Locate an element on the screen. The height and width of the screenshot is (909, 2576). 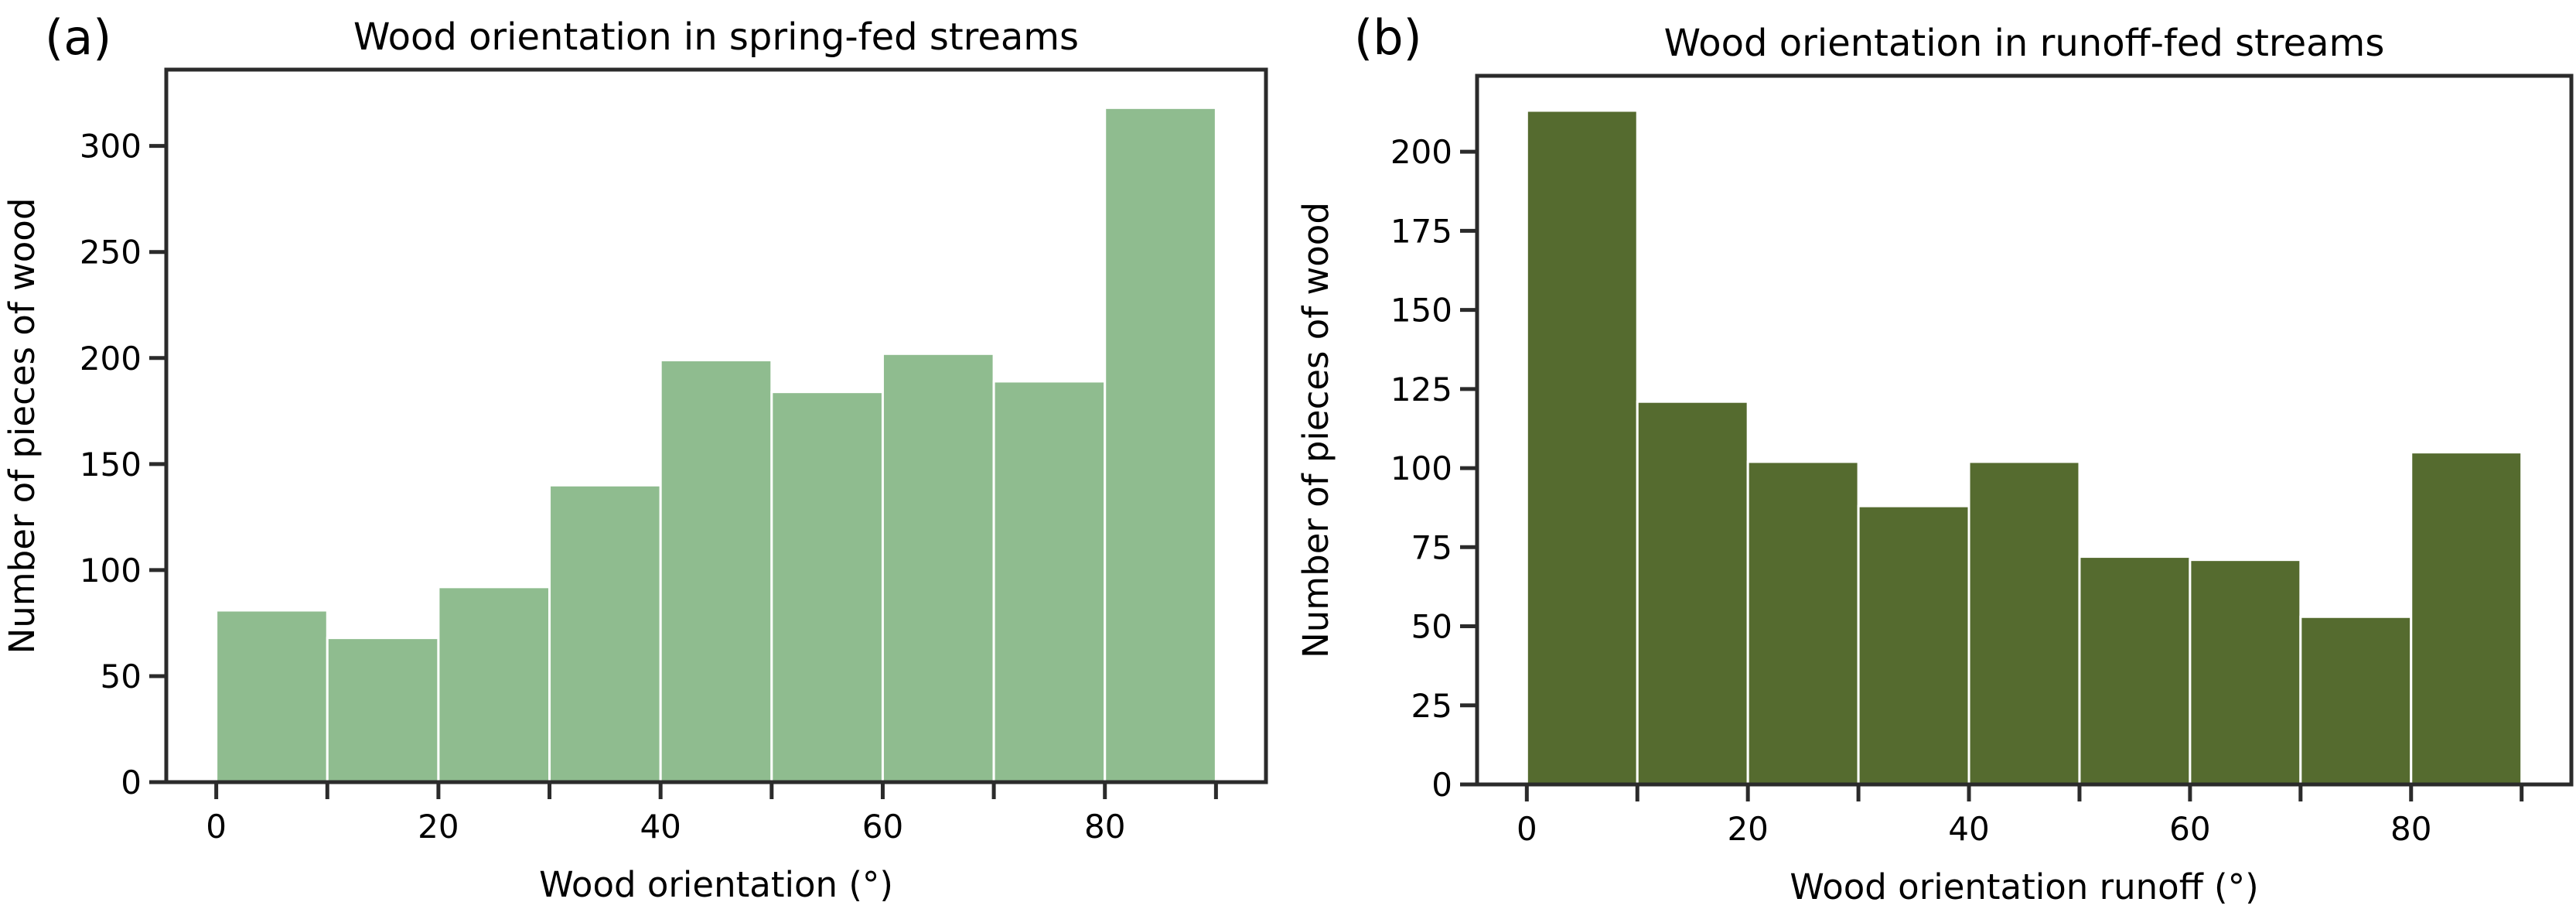
y-tick-label: 75 is located at coordinates (1431, 547).